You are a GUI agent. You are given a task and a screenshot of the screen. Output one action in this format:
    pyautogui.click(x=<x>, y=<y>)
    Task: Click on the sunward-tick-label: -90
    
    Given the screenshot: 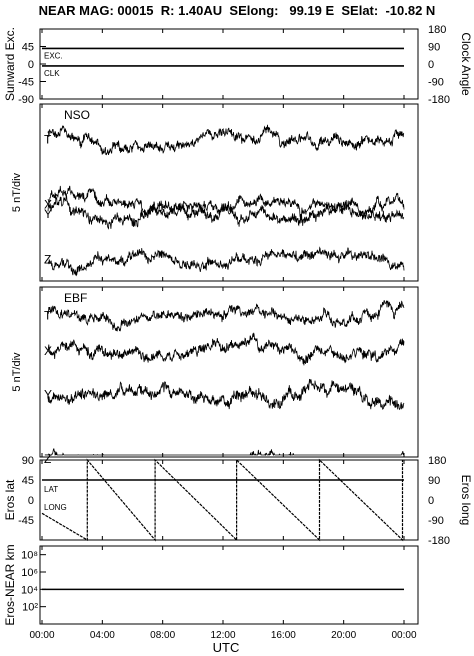 What is the action you would take?
    pyautogui.click(x=26, y=100)
    